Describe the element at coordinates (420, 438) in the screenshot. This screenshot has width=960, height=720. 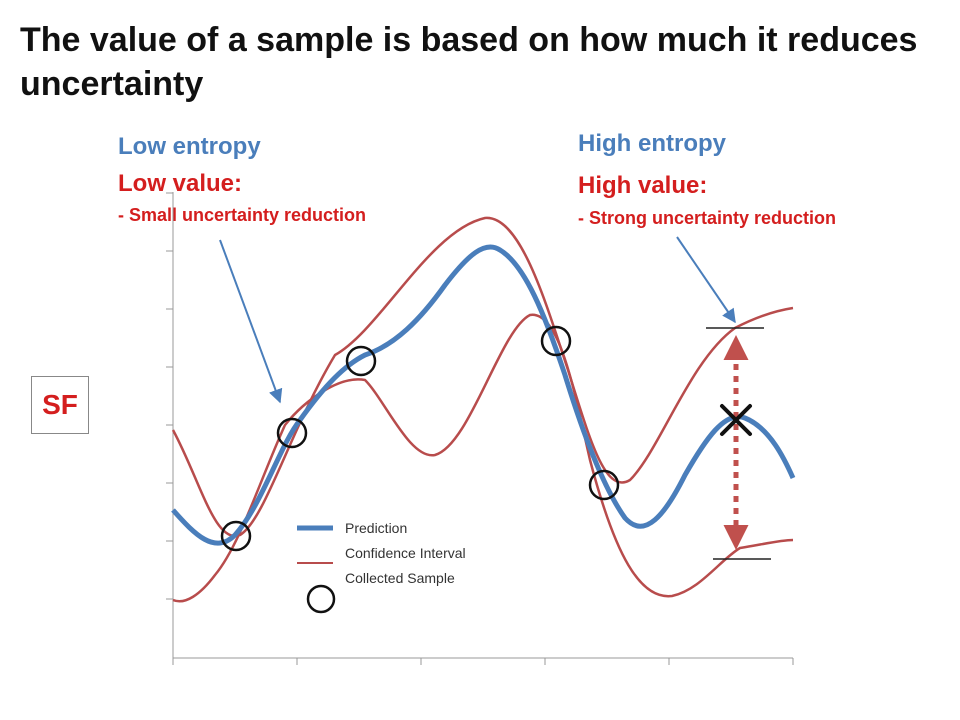
I see `collected-samples` at that location.